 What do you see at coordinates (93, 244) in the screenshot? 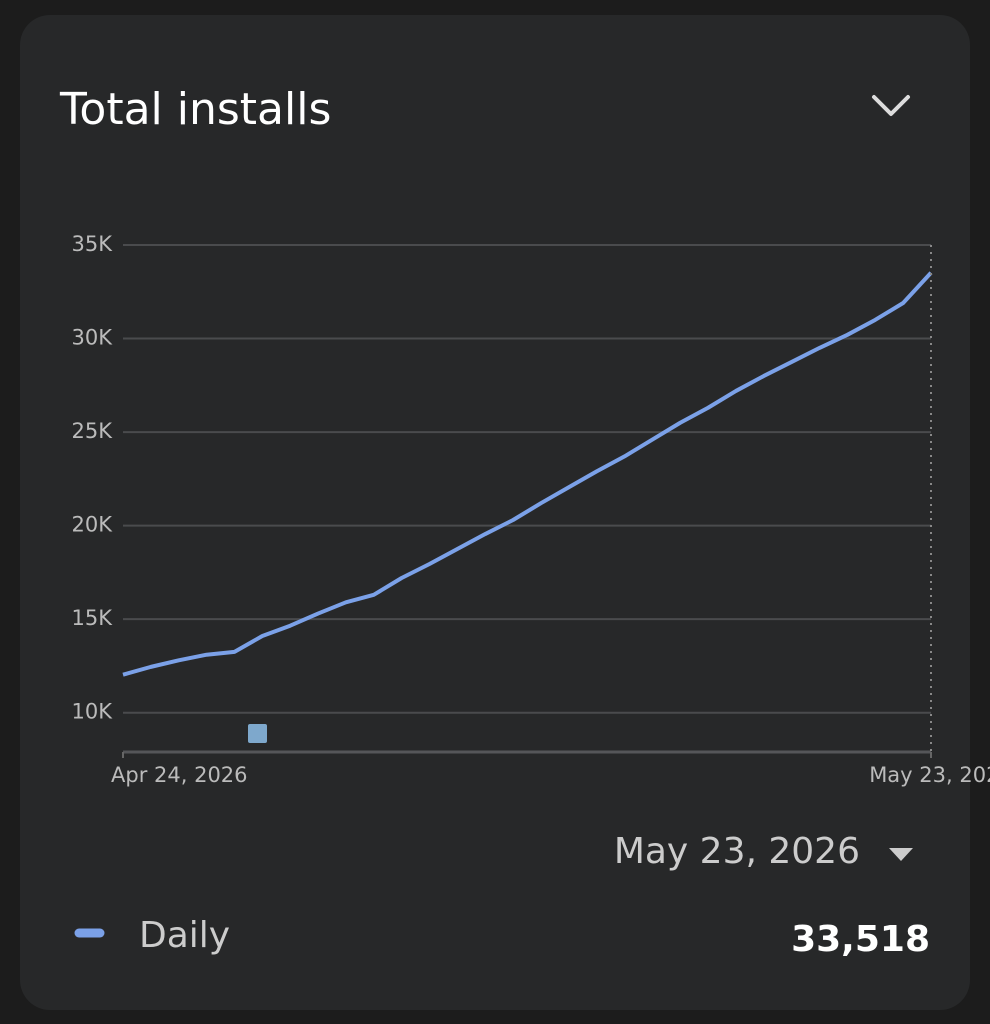
I see `y-tick-label: 35K` at bounding box center [93, 244].